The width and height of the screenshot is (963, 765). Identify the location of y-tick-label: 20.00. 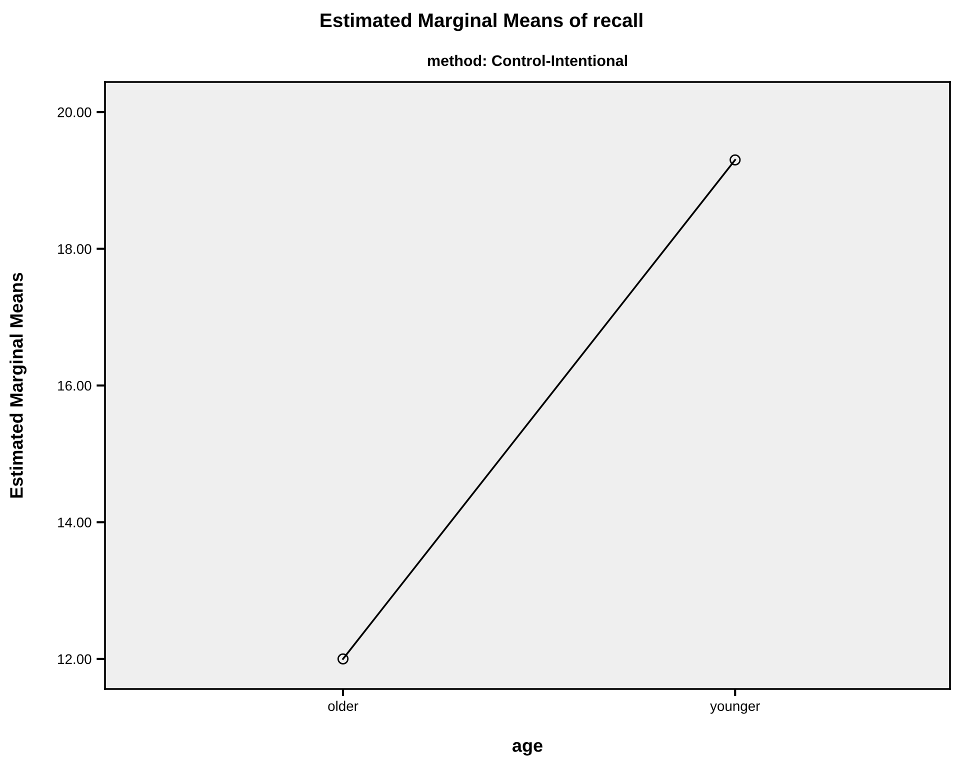
(75, 112).